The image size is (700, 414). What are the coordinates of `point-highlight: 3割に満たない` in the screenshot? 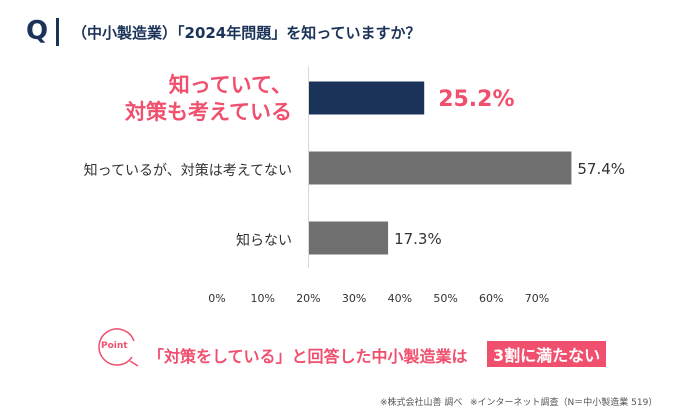 It's located at (547, 354).